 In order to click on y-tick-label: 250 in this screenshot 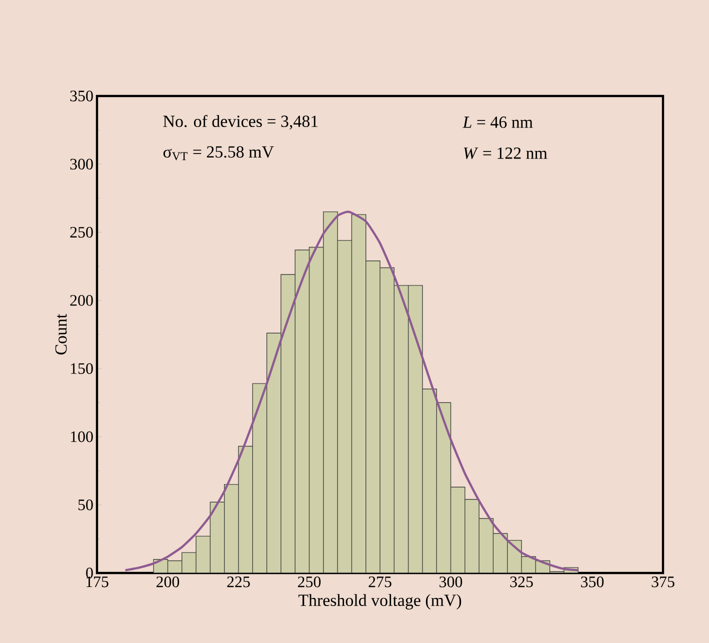, I will do `click(81, 232)`.